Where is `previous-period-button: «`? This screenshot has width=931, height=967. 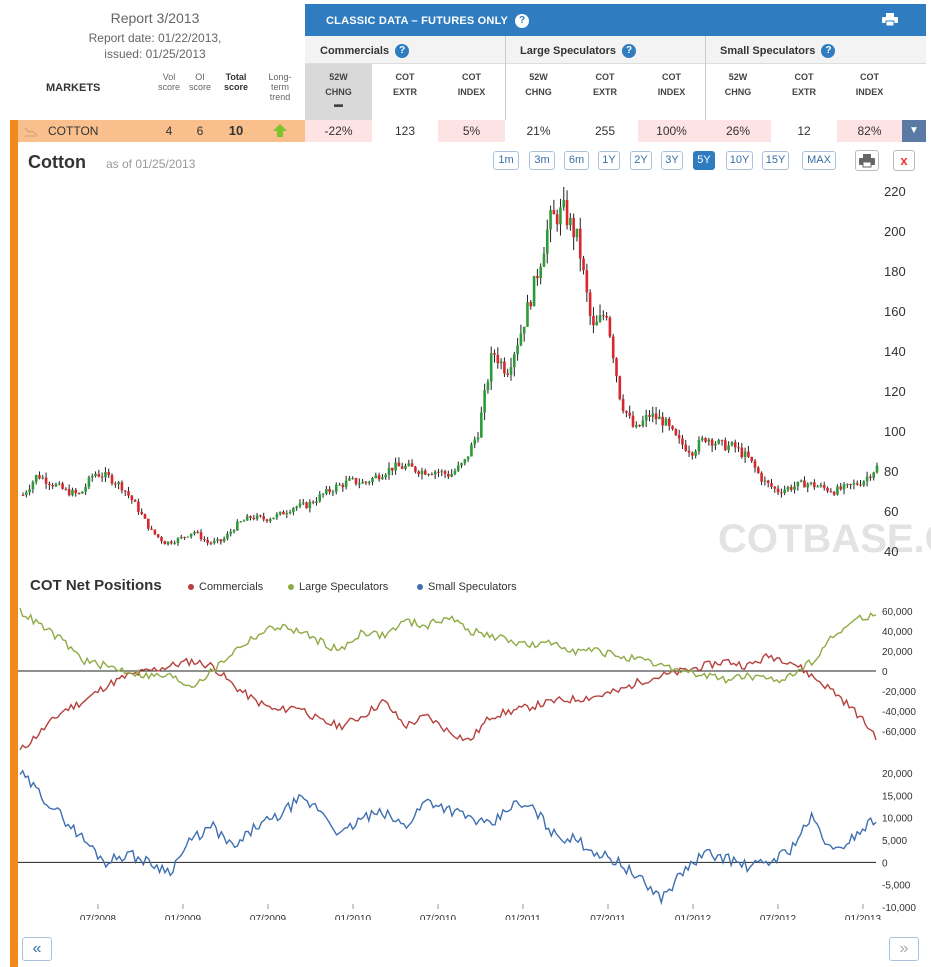 previous-period-button: « is located at coordinates (37, 949).